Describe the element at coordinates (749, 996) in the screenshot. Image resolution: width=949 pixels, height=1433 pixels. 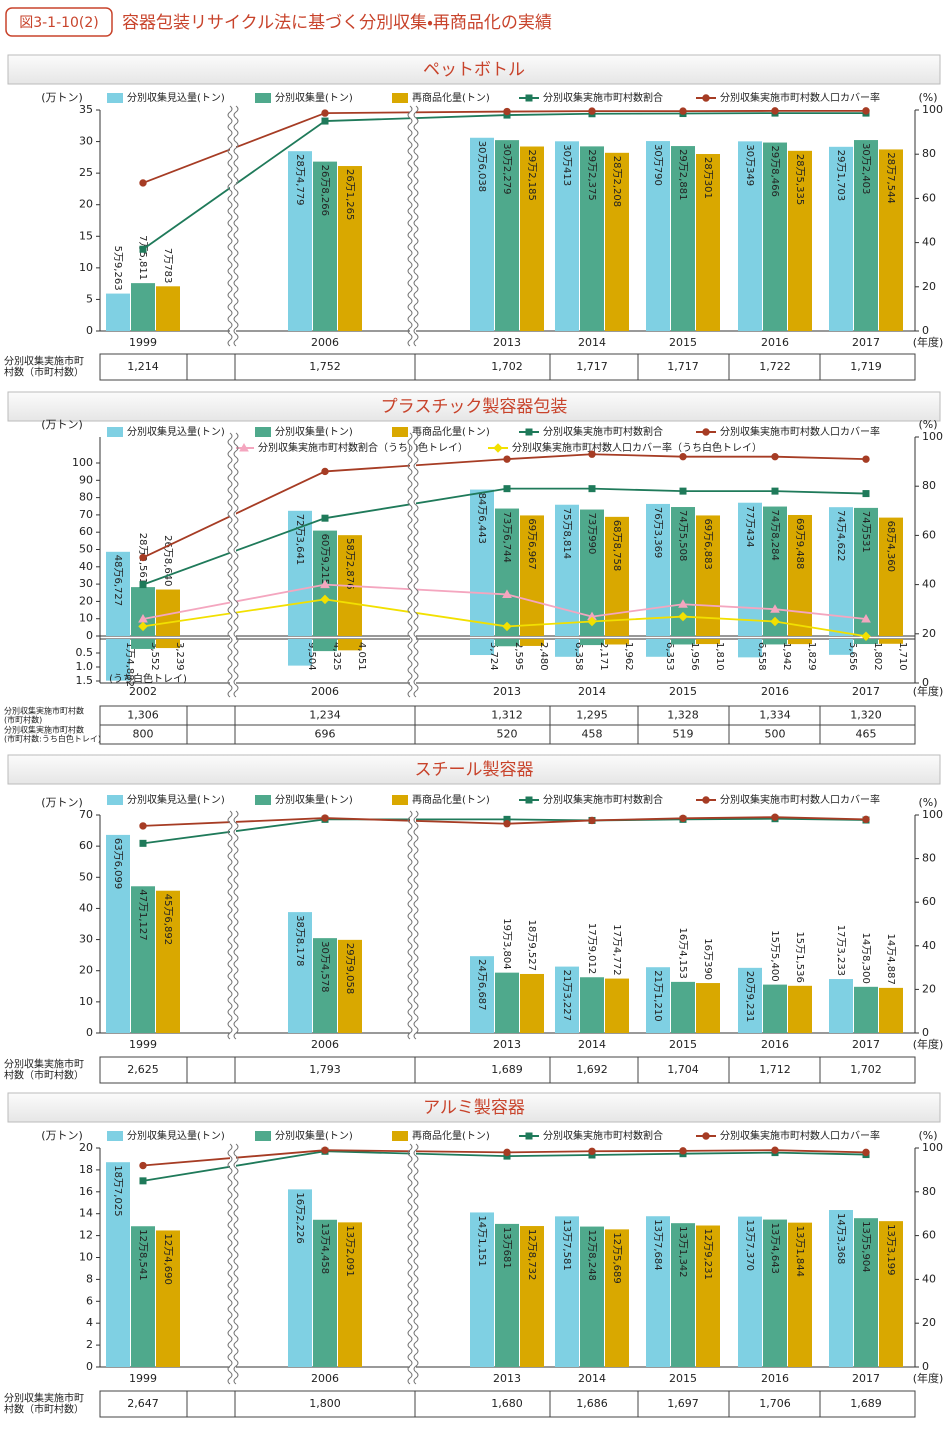
I see `value-label: 20万9,231` at that location.